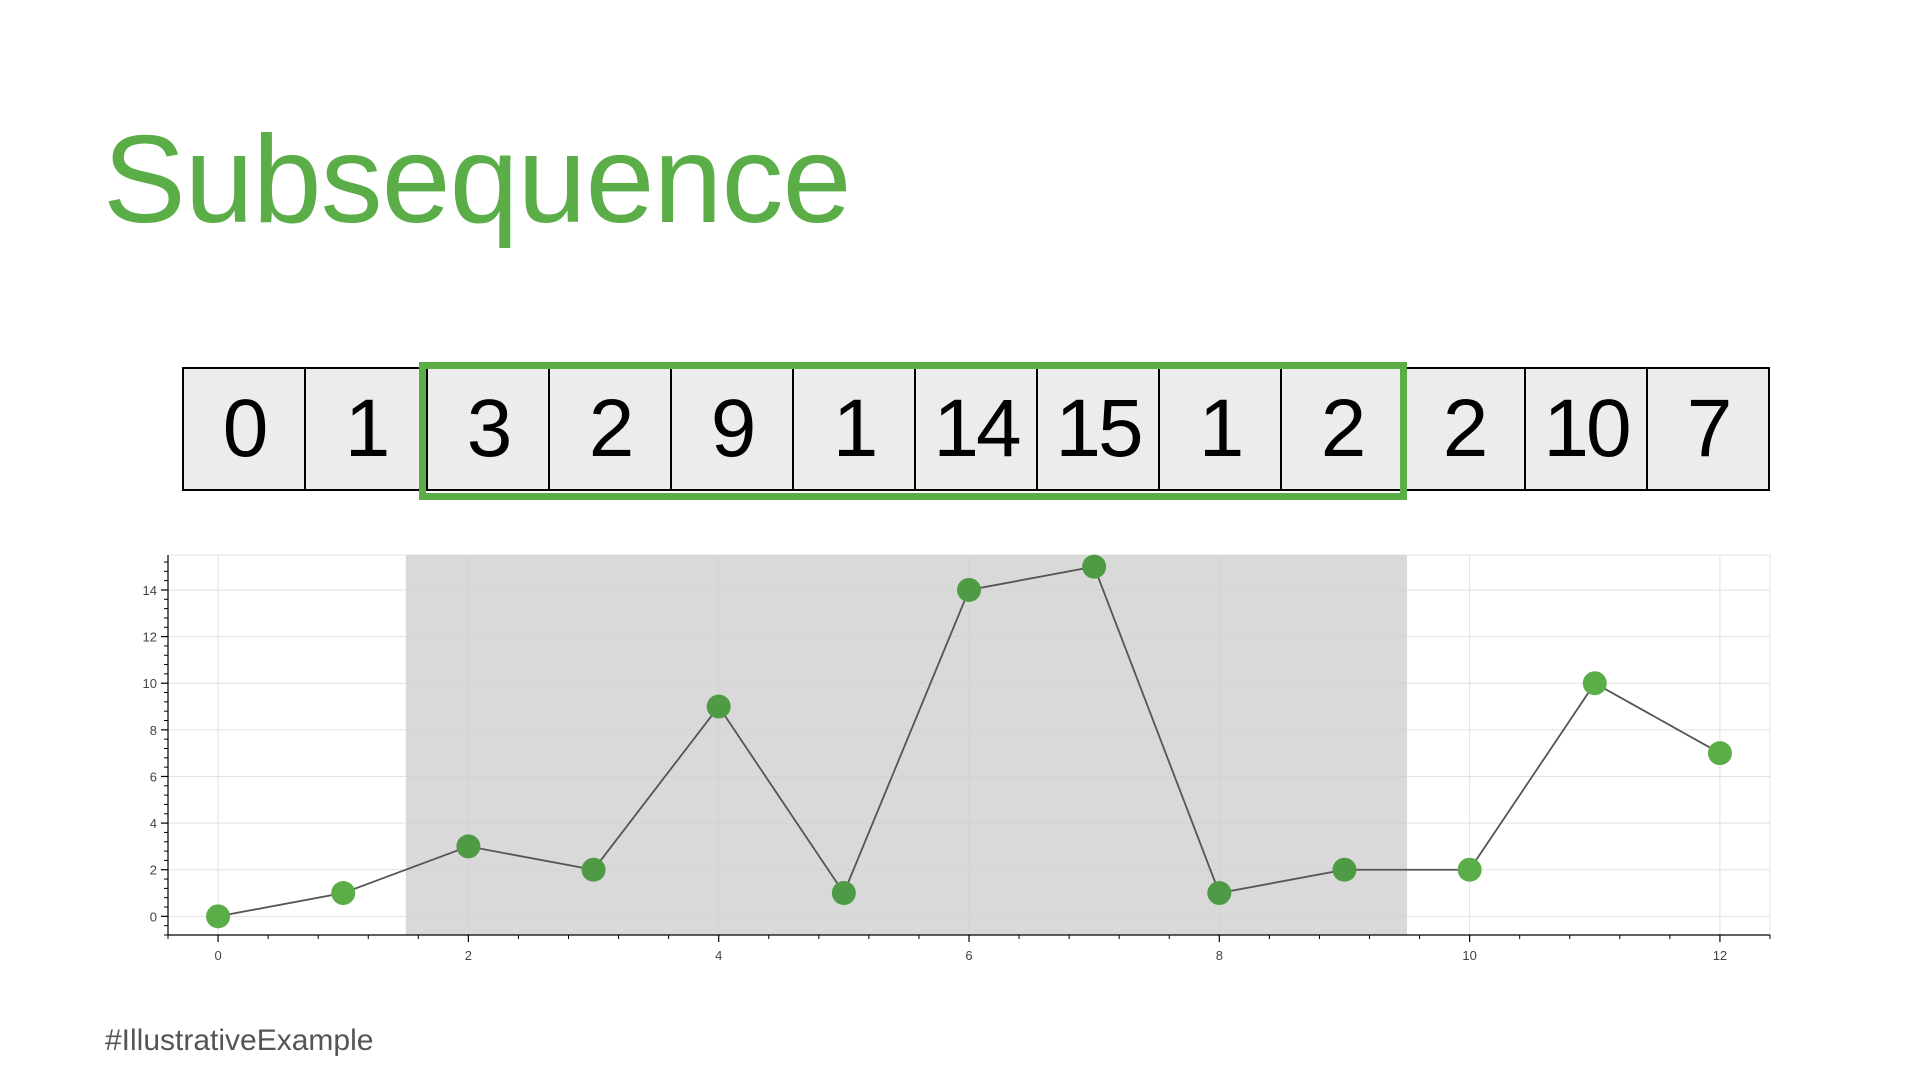 This screenshot has height=1080, width=1920. Describe the element at coordinates (854, 429) in the screenshot. I see `sequence-cell: 1` at that location.